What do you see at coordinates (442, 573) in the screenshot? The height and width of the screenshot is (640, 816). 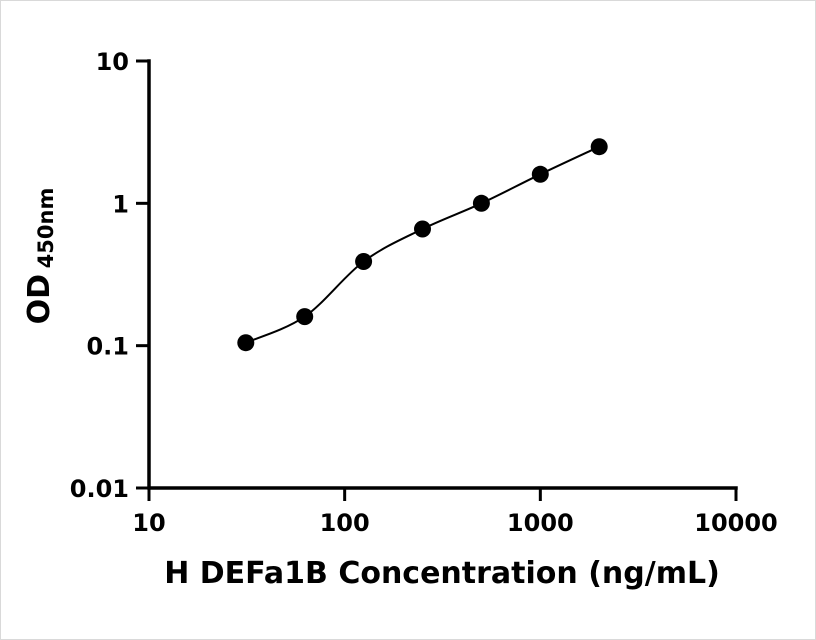 I see `x-axis-label: H DEFa1B Concentration (ng/mL)` at bounding box center [442, 573].